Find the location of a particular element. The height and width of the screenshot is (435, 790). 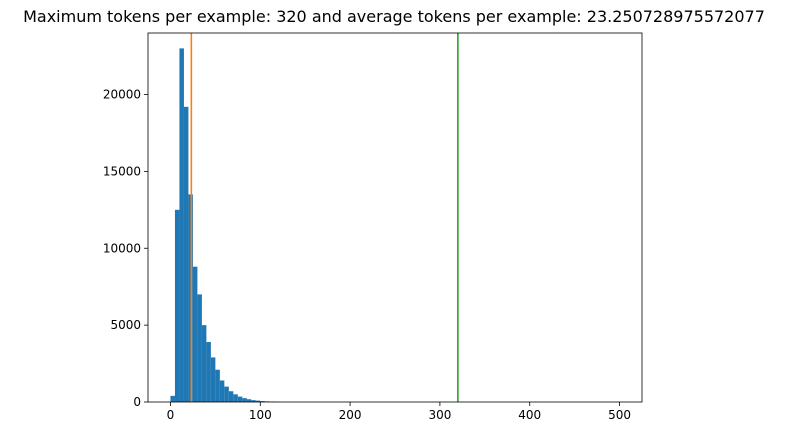

y-tick-label-3: 15000 is located at coordinates (122, 171).